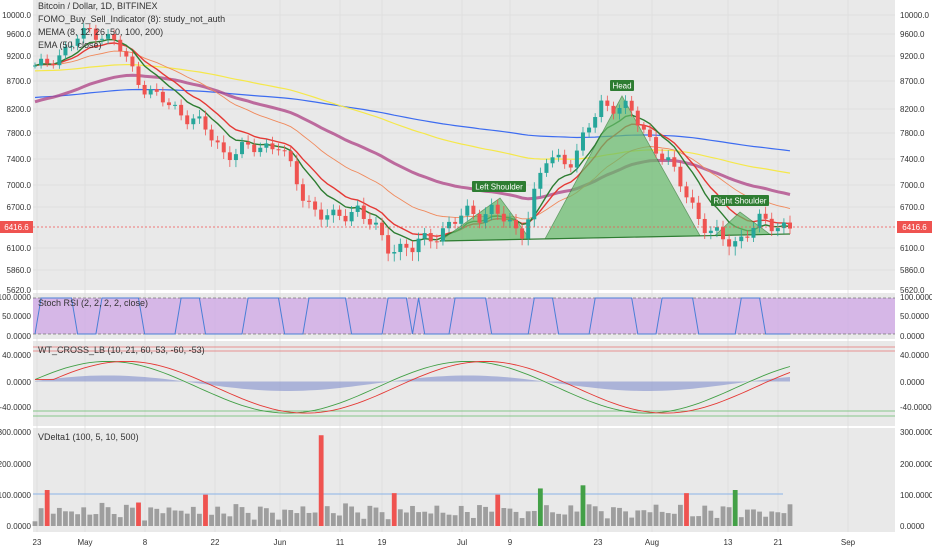 The height and width of the screenshot is (555, 932). What do you see at coordinates (912, 526) in the screenshot?
I see `indicator-tick-right: 0.0000` at bounding box center [912, 526].